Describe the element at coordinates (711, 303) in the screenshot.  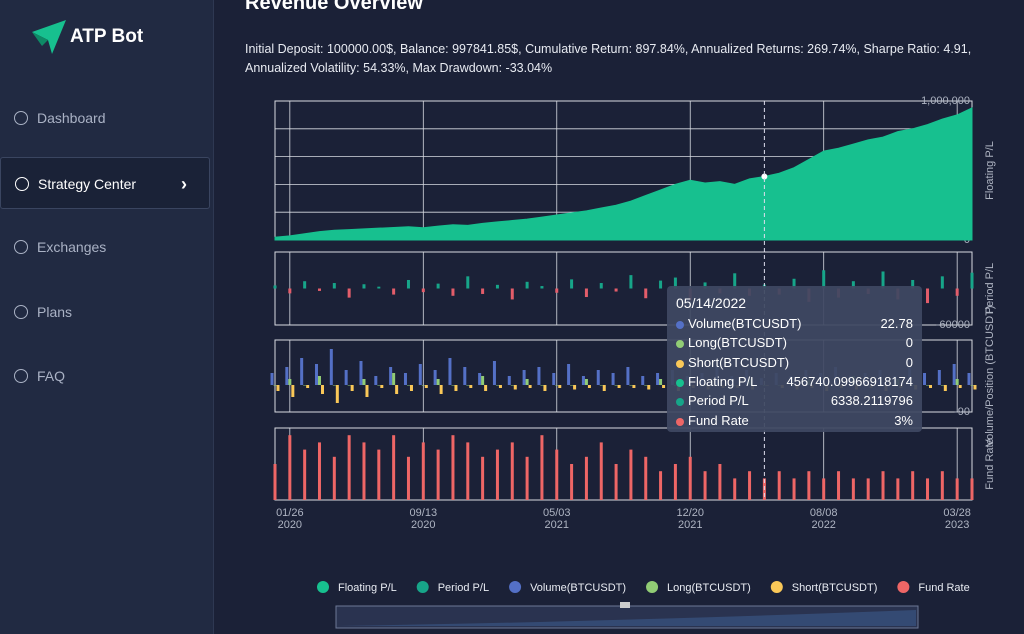
I see `tooltip-date: 05/14/2022` at that location.